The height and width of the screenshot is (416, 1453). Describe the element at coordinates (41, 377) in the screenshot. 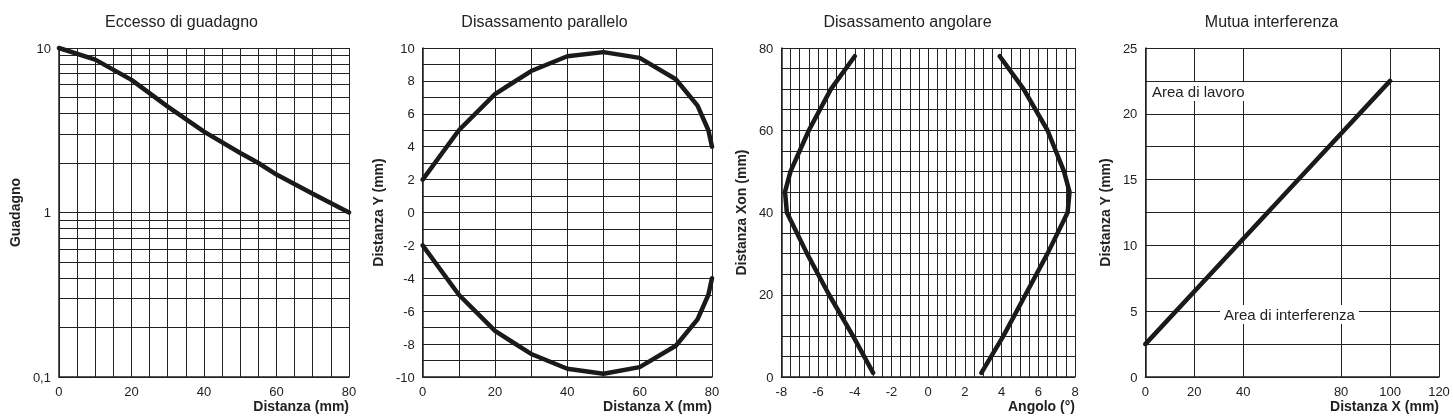

I see `y-tick-label: 0,1` at that location.